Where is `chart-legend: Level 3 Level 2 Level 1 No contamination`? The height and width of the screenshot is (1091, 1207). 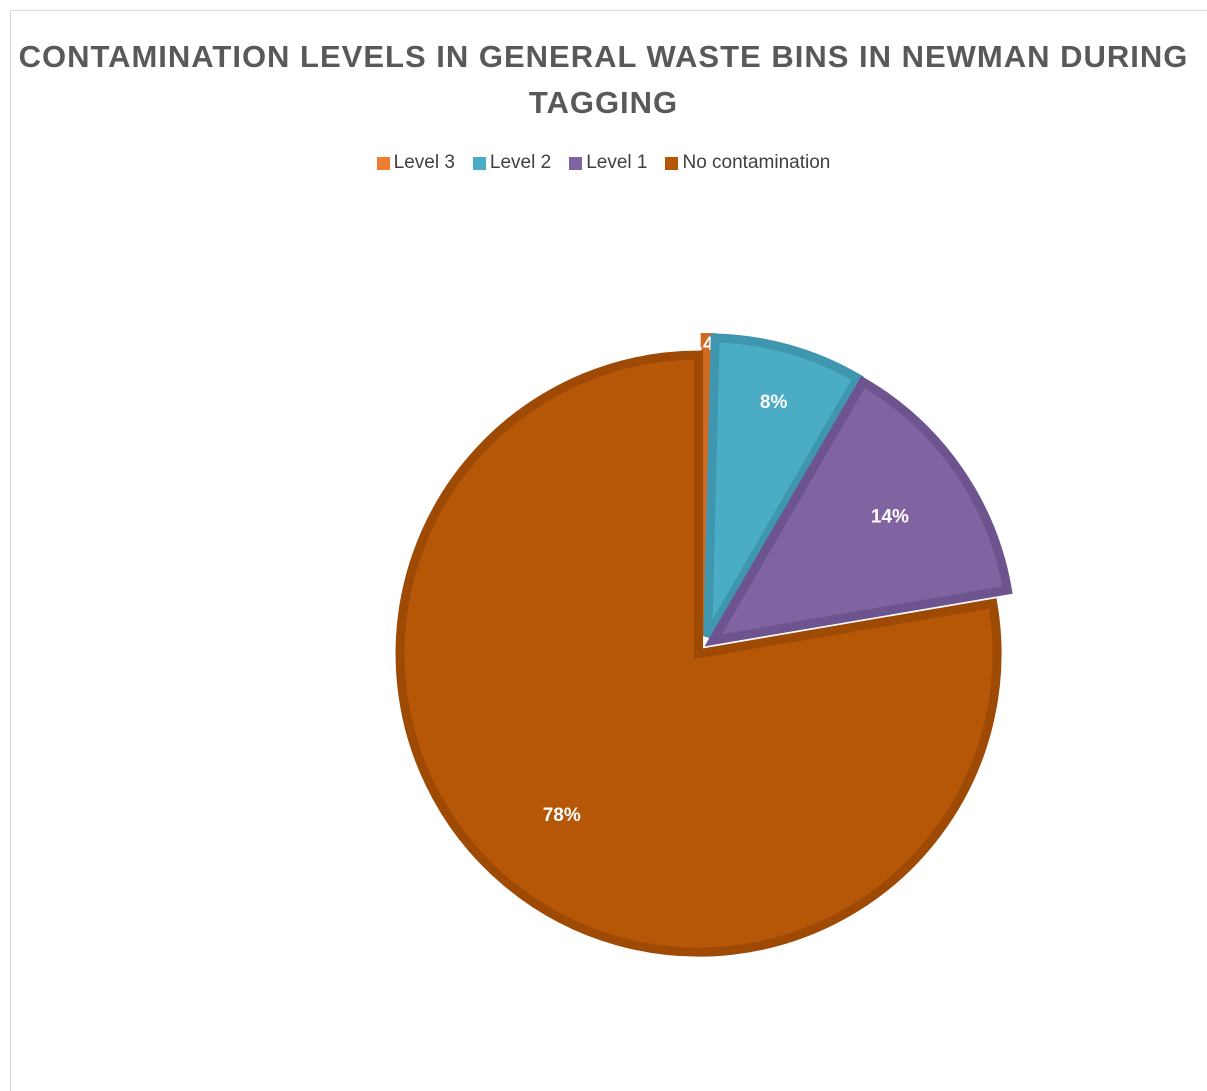 chart-legend: Level 3 Level 2 Level 1 No contamination is located at coordinates (603, 163).